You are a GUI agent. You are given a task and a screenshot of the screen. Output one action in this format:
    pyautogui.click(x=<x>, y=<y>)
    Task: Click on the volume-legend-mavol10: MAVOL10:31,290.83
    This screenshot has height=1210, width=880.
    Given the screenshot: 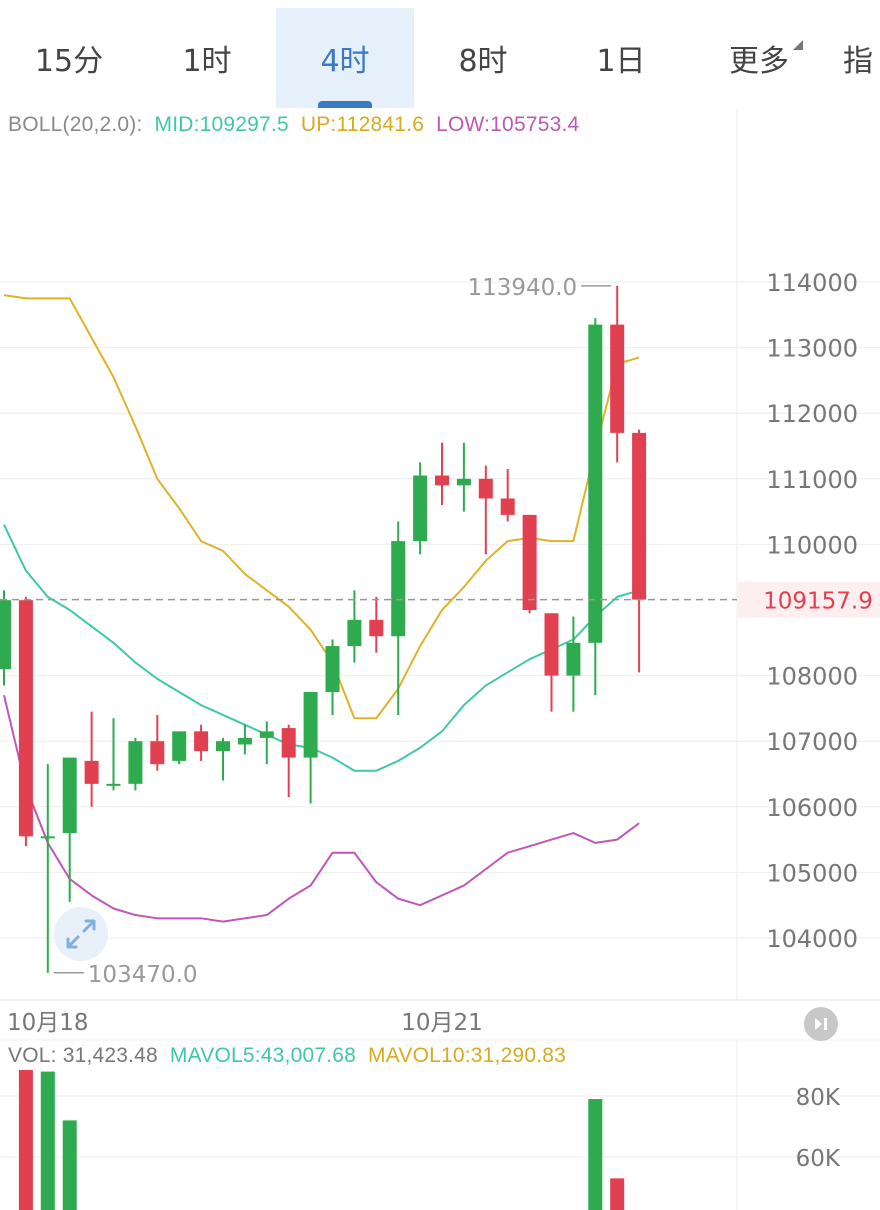 What is the action you would take?
    pyautogui.click(x=467, y=1055)
    